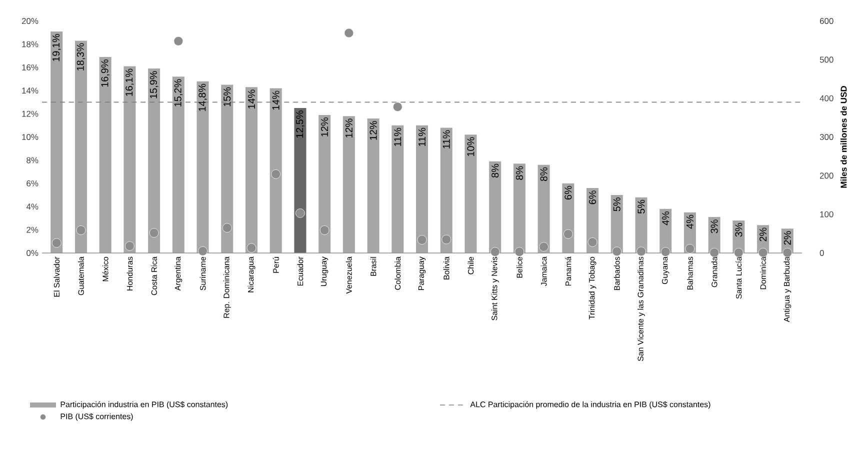 This screenshot has height=459, width=853. I want to click on y-tick-label: 20%, so click(30, 21).